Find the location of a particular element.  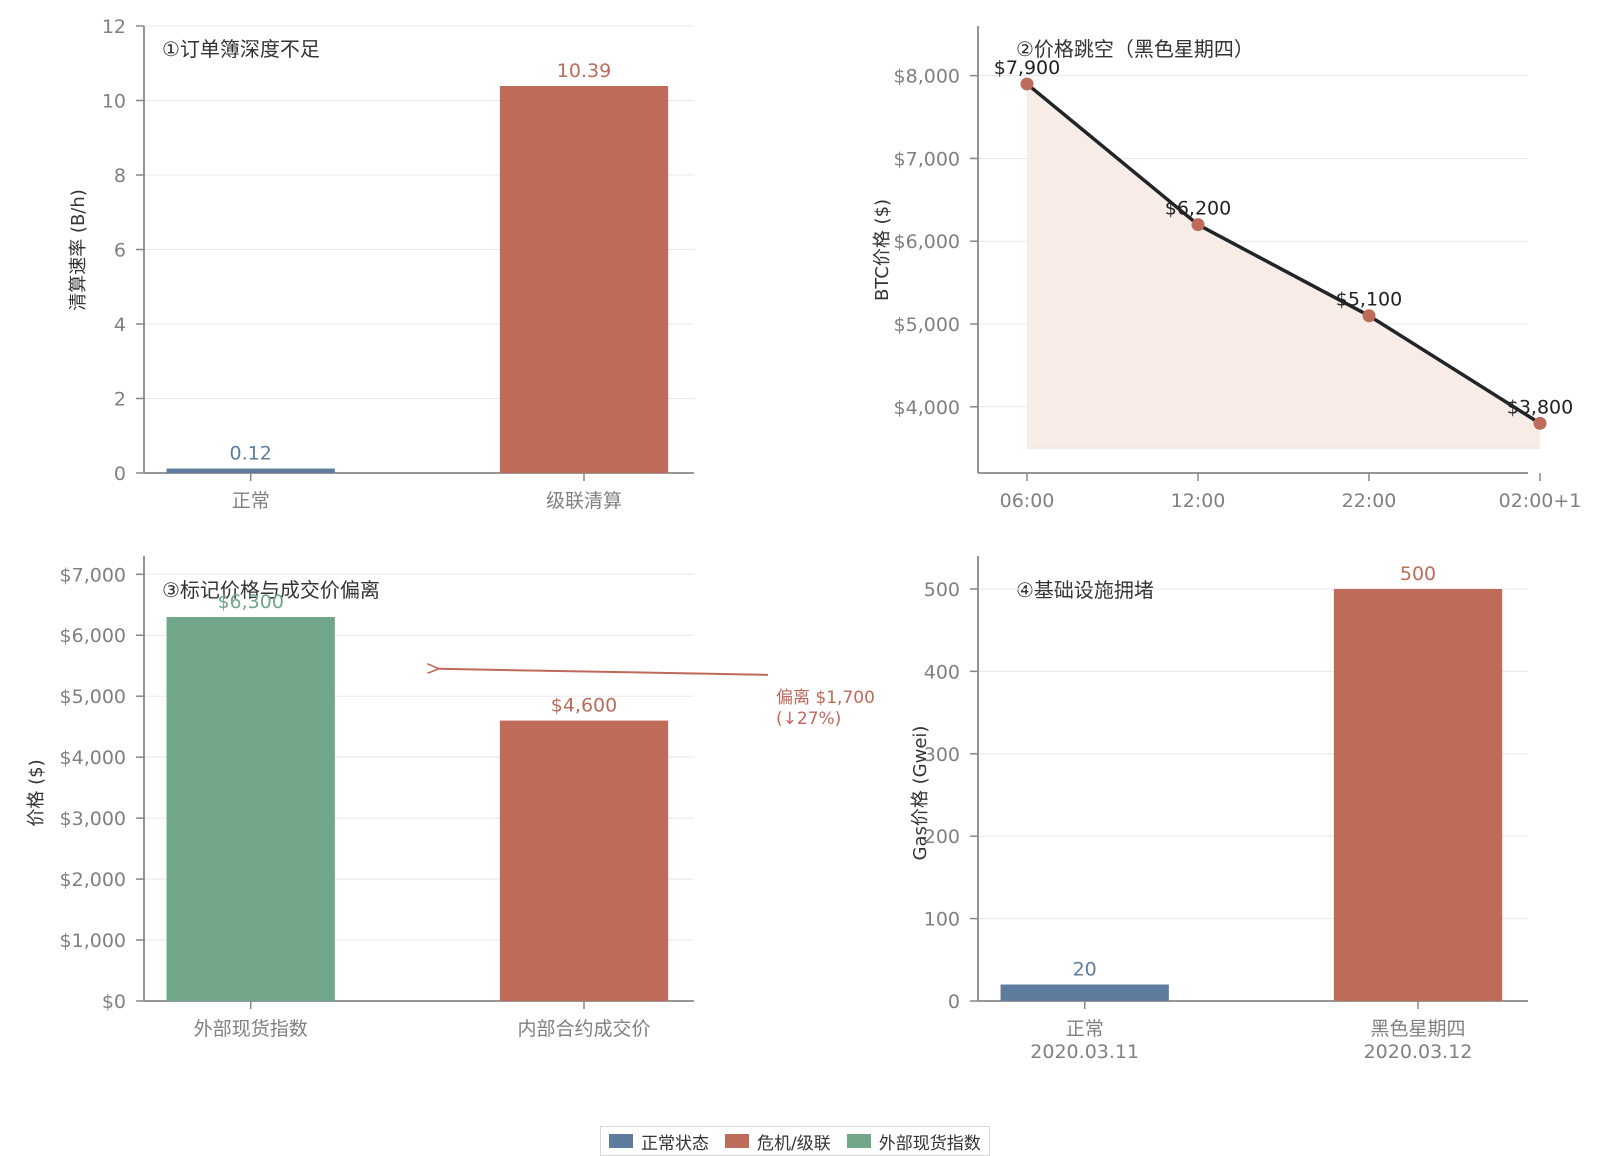

price-point-label: $5,100 is located at coordinates (1369, 300).